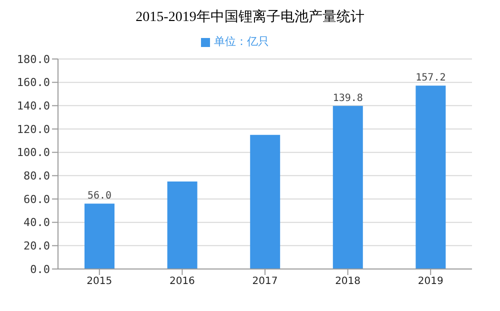  I want to click on y-tick-label: 100.0, so click(33, 153).